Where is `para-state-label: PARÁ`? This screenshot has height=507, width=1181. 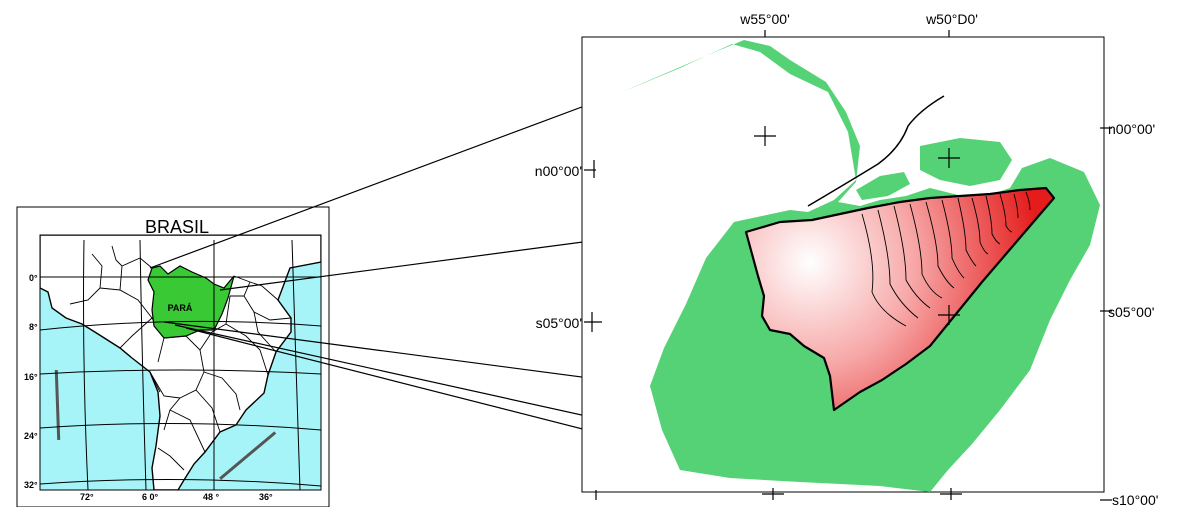
para-state-label: PARÁ is located at coordinates (180, 308).